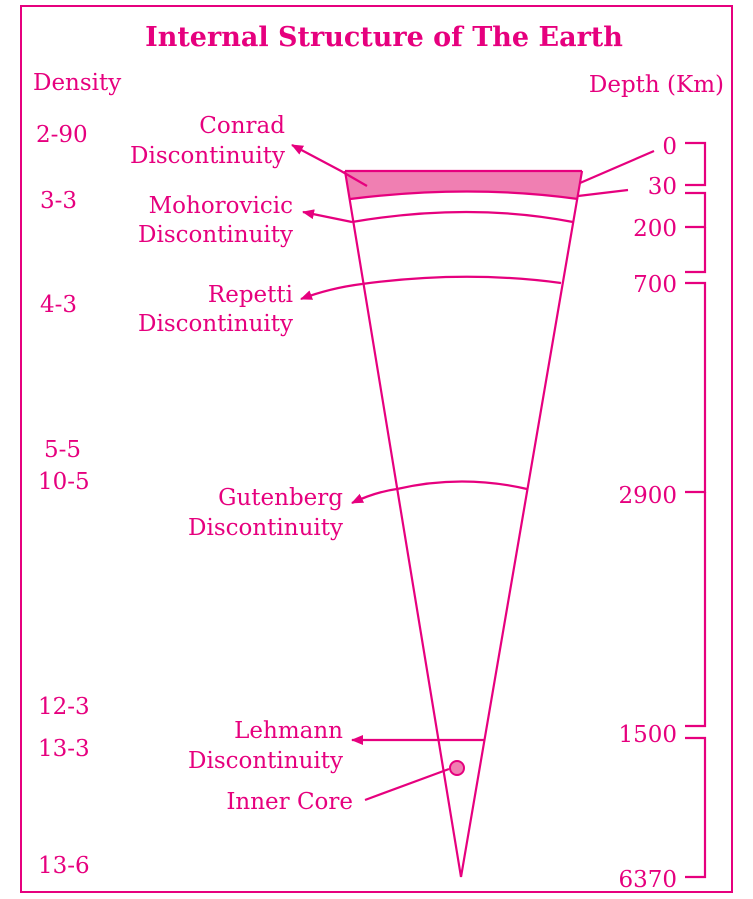 Image resolution: width=753 pixels, height=899 pixels. I want to click on repetti-boundary, so click(461, 280).